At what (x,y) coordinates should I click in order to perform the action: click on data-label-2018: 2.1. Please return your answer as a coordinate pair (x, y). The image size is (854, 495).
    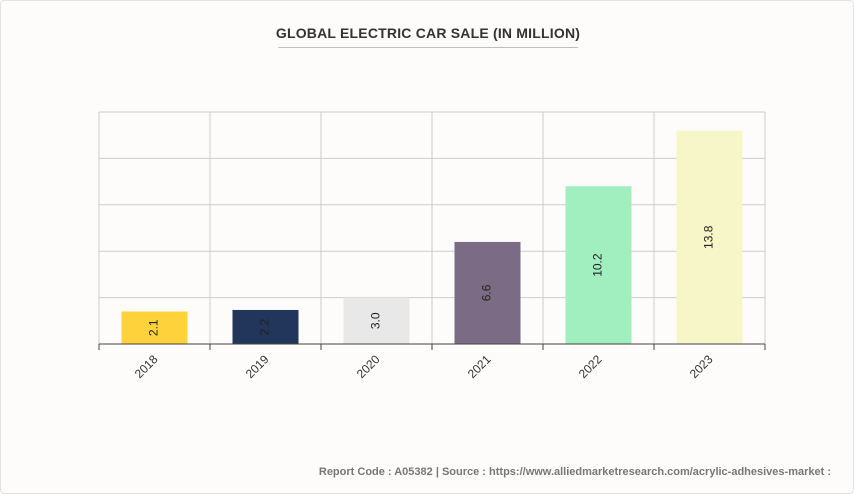
    Looking at the image, I should click on (154, 327).